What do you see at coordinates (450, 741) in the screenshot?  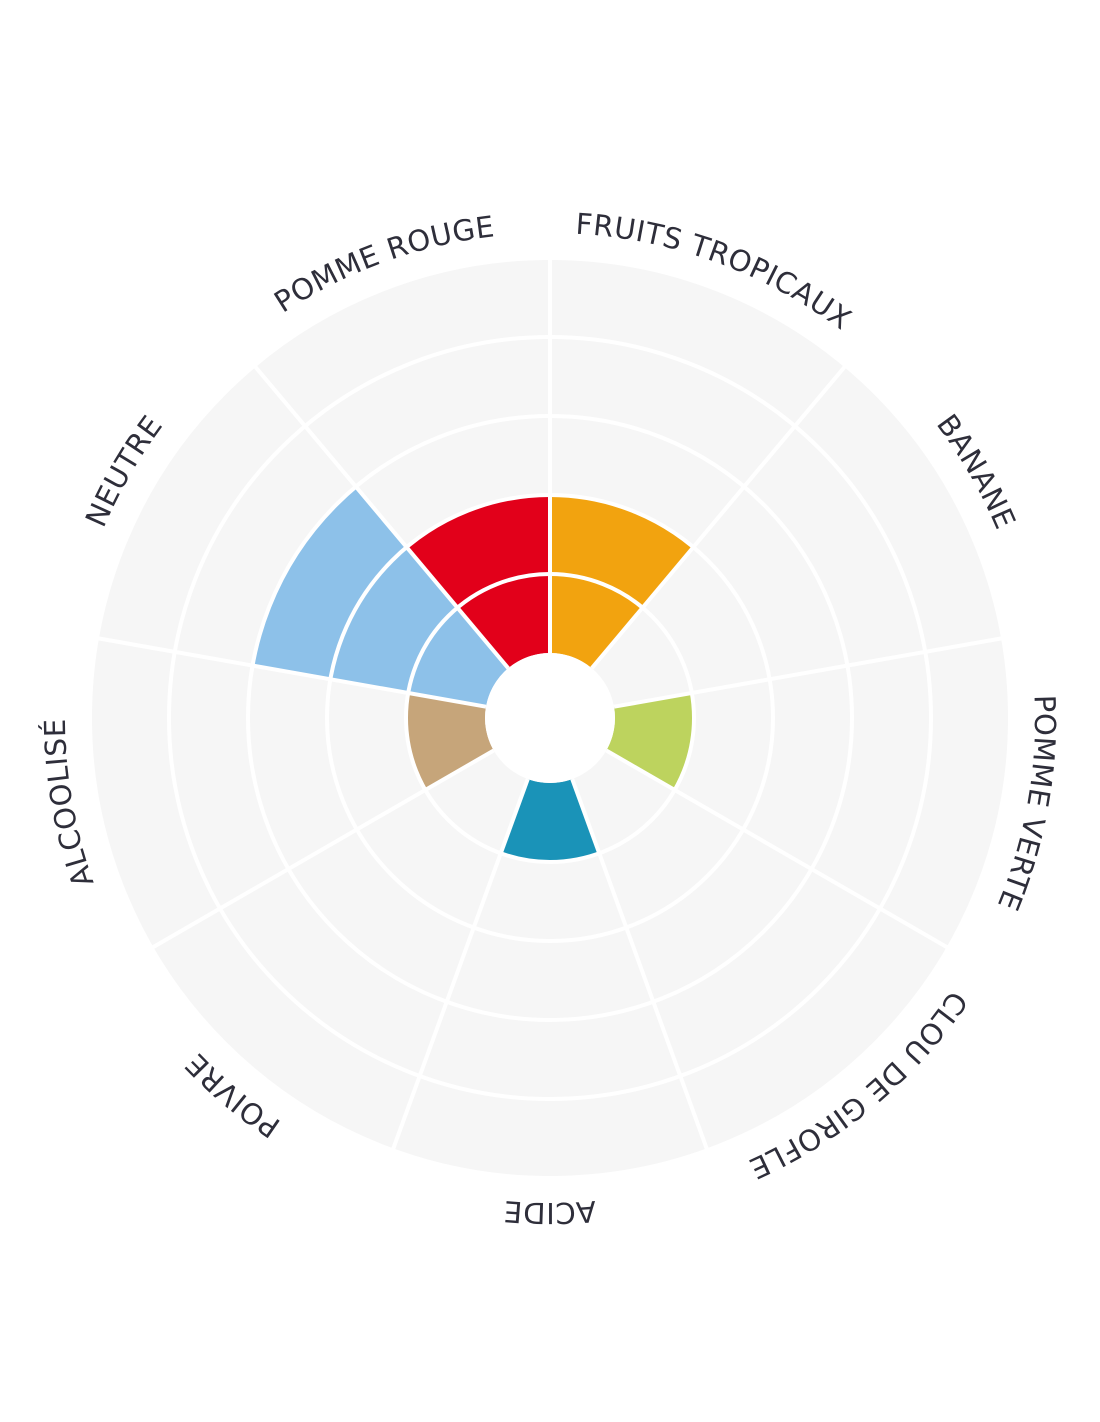 I see `wedge-alcoolisé` at bounding box center [450, 741].